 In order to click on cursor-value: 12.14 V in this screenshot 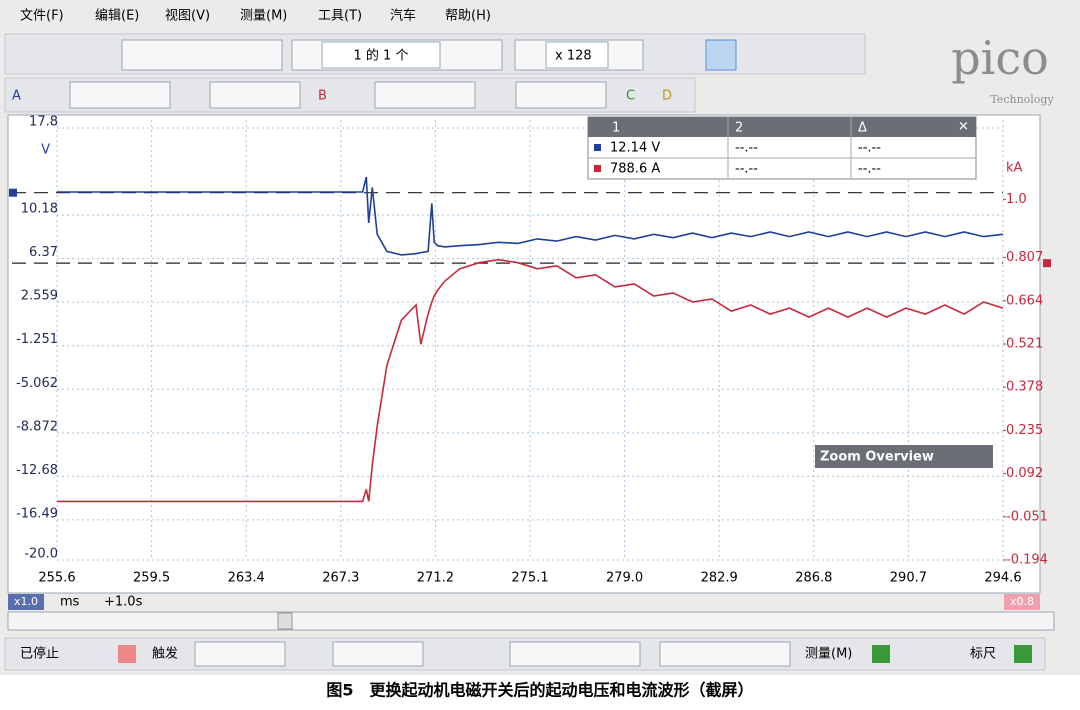, I will do `click(635, 148)`.